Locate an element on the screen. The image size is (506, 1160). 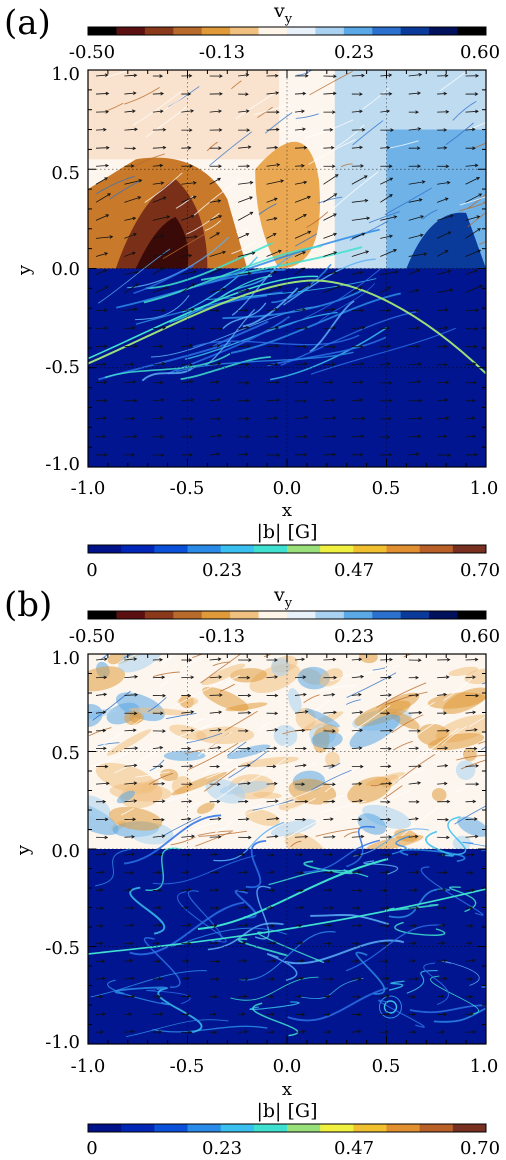
colorbar-vy-label-b: vy is located at coordinates (283, 597).